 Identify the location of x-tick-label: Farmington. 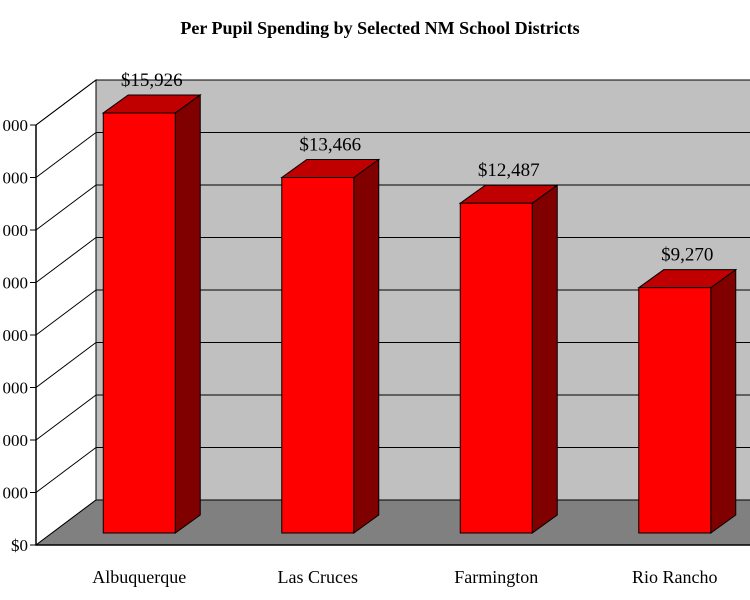
(496, 577).